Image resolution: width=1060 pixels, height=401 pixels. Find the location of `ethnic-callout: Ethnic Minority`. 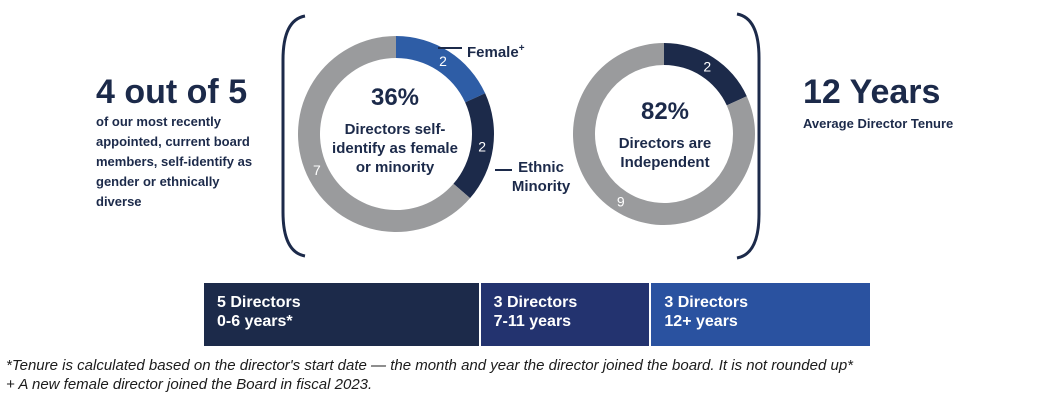

ethnic-callout: Ethnic Minority is located at coordinates (541, 177).